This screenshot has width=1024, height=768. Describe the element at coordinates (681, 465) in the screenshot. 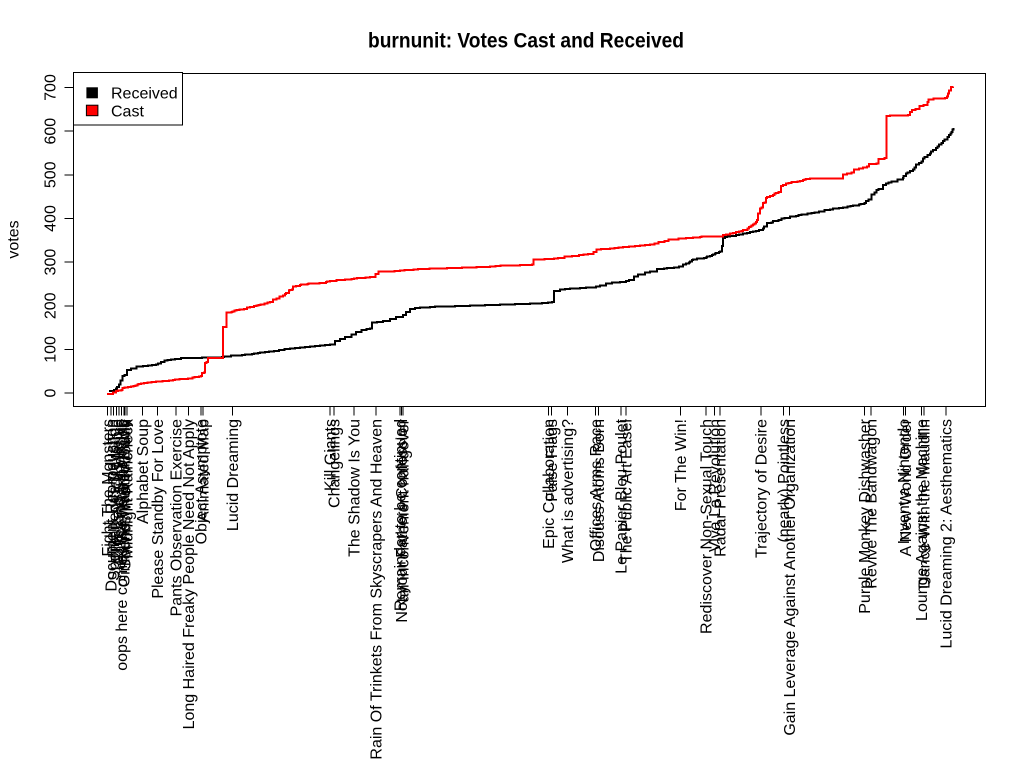

I see `svg-text: For The Win!` at that location.